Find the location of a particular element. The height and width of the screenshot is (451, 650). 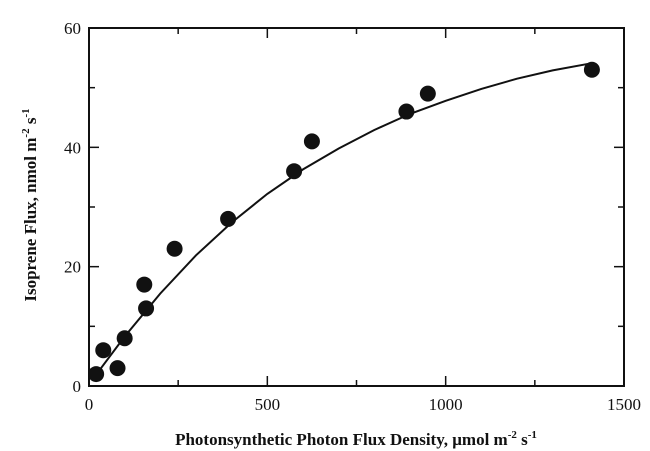

x-tick-label: 1500 is located at coordinates (624, 404).